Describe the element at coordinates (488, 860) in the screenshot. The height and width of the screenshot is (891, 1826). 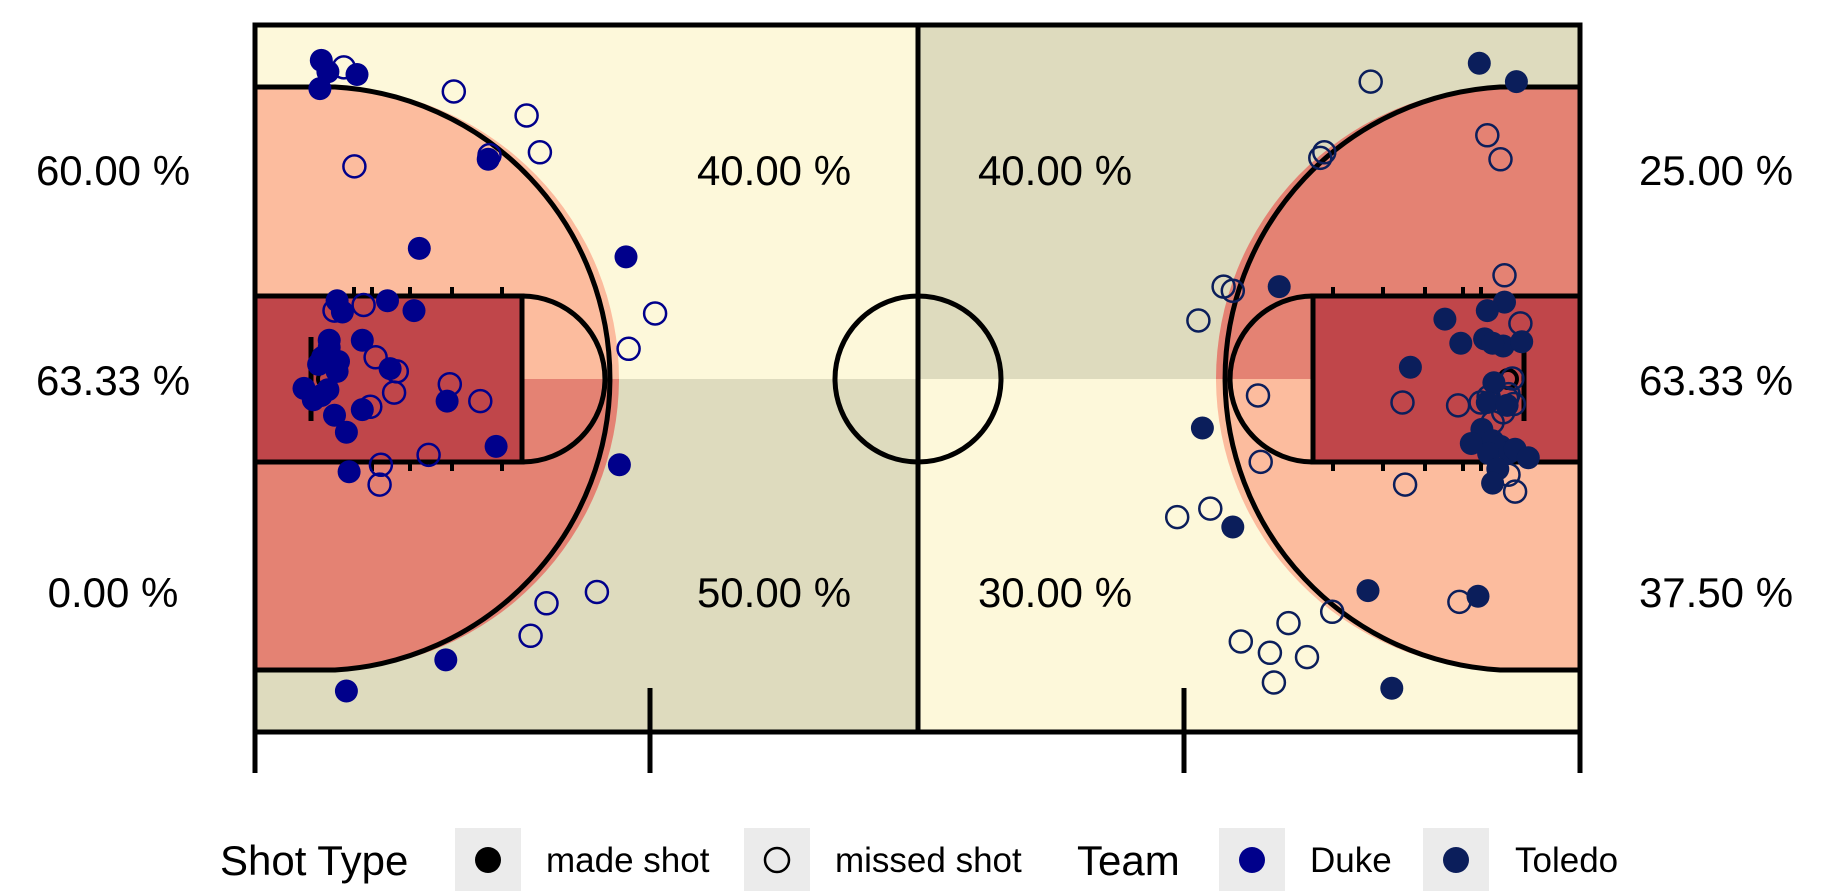
I see `legend-made-icon` at that location.